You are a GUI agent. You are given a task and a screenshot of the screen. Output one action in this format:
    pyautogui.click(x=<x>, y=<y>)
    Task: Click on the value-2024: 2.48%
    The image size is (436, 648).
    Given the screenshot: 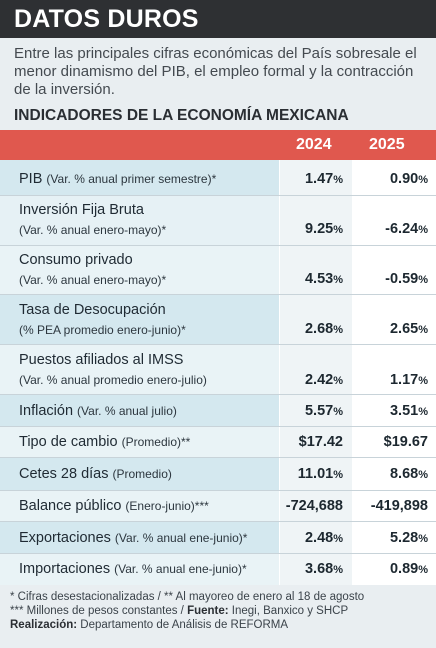 What is the action you would take?
    pyautogui.click(x=323, y=538)
    